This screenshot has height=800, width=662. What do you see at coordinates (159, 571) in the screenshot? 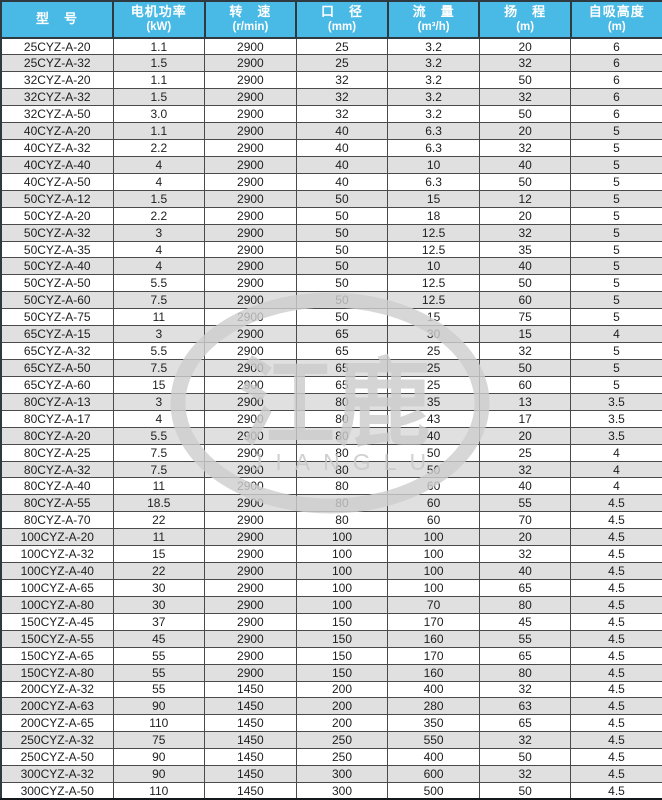
I see `value-cell: 22` at bounding box center [159, 571].